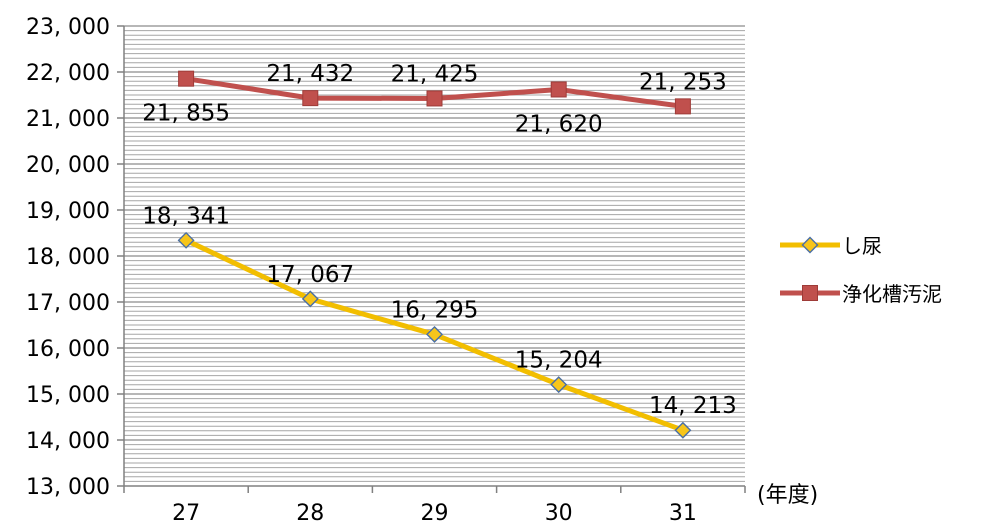 The width and height of the screenshot is (985, 525). What do you see at coordinates (186, 513) in the screenshot?
I see `x-tick-label: 27` at bounding box center [186, 513].